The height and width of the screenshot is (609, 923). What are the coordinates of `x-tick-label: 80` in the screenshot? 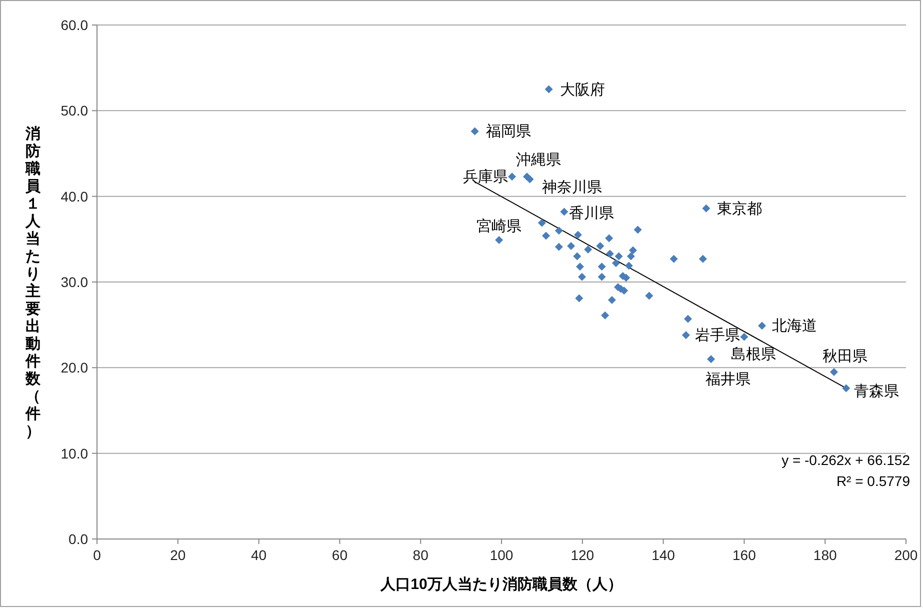 It's located at (420, 555).